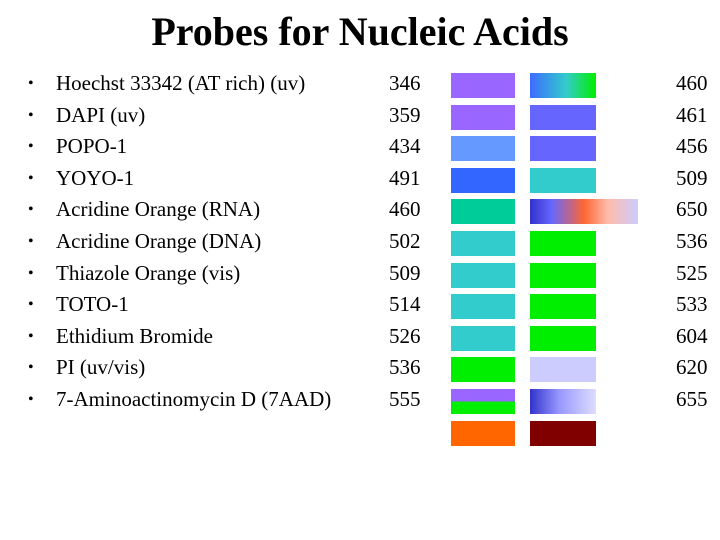 The width and height of the screenshot is (720, 540). Describe the element at coordinates (692, 272) in the screenshot. I see `emission-value: 525` at that location.